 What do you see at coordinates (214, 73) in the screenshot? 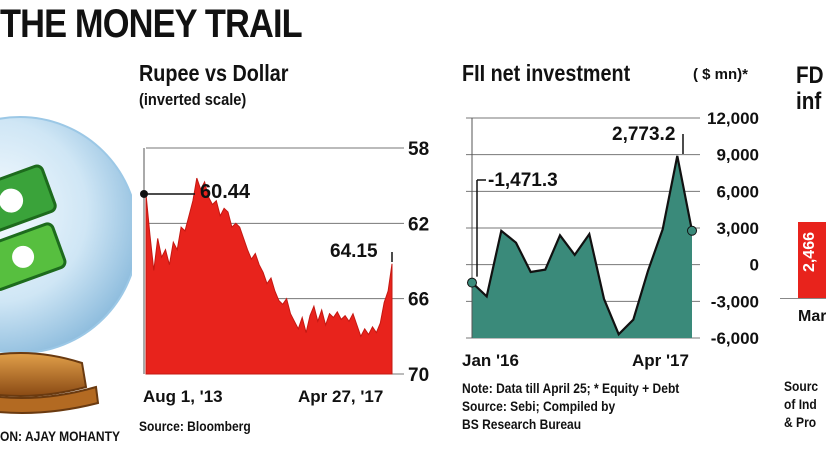
I see `rupee-chart-title: Rupee vs Dollar` at bounding box center [214, 73].